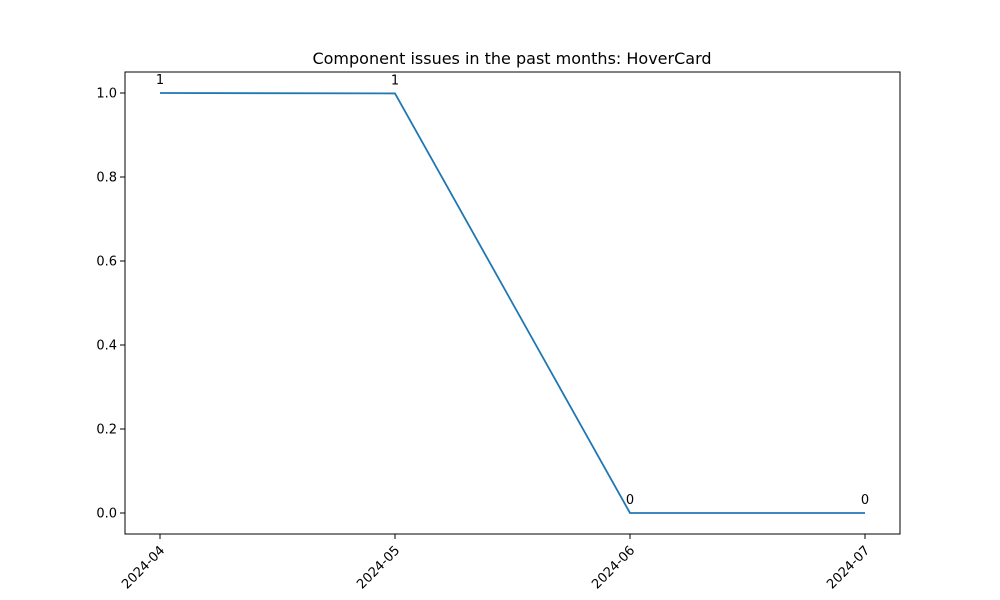 The width and height of the screenshot is (1000, 600). I want to click on y-tick-label: 1.0, so click(106, 94).